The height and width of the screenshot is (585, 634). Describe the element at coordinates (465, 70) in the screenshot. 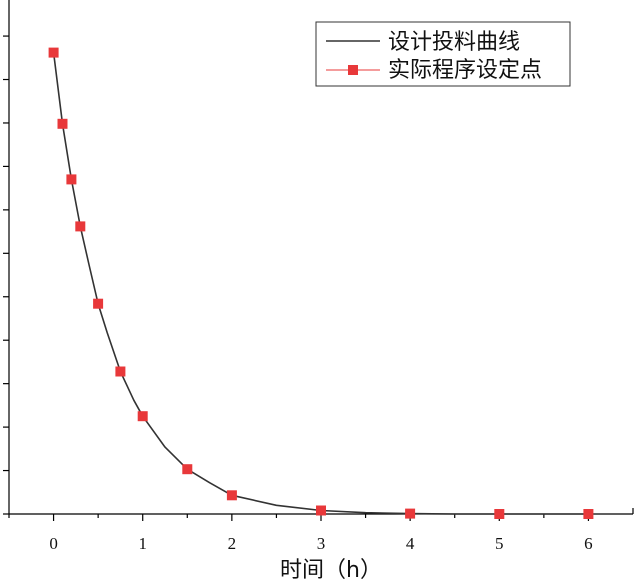

I see `legend-label-setpoints: 实际程序设定点` at that location.